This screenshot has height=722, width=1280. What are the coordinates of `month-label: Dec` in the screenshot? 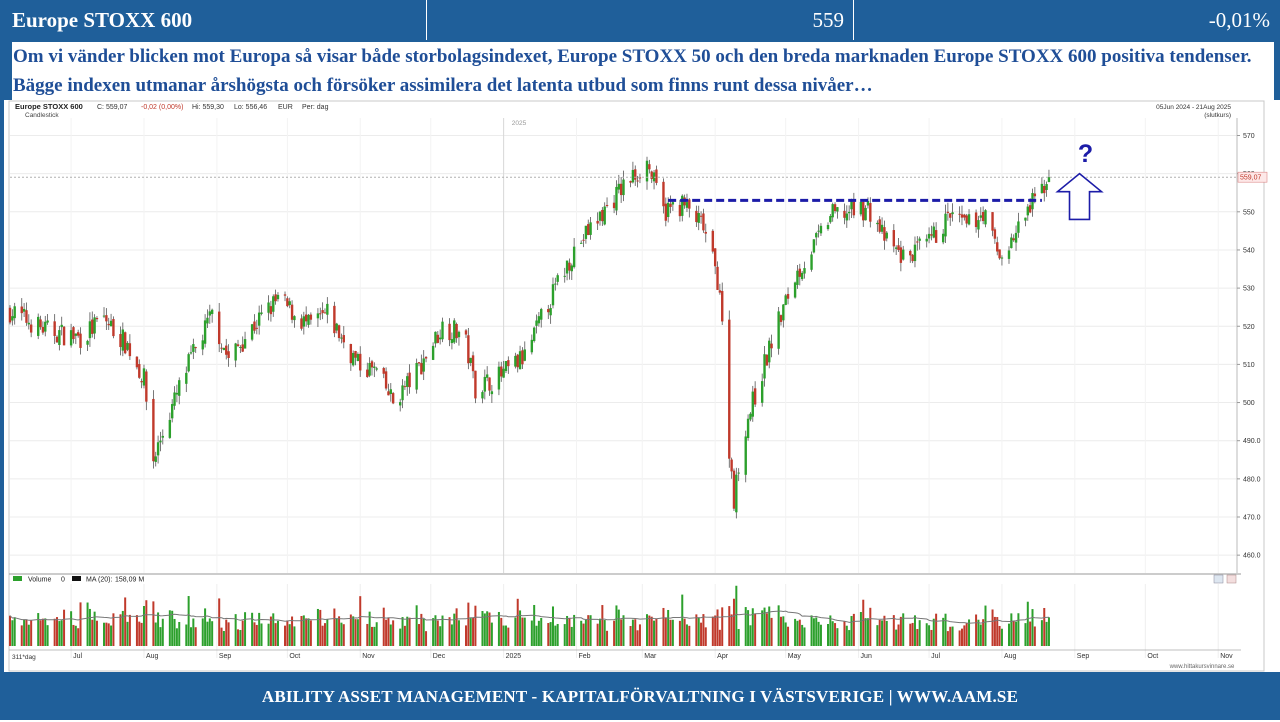 It's located at (439, 656).